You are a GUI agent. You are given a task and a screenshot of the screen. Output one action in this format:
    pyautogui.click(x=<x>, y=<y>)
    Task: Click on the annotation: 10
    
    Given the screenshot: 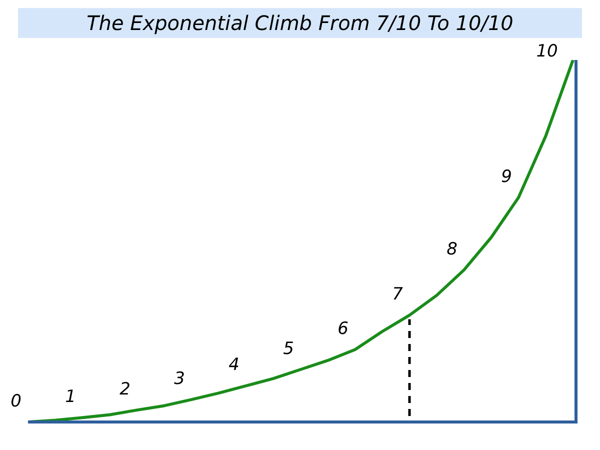 What is the action you would take?
    pyautogui.click(x=547, y=51)
    